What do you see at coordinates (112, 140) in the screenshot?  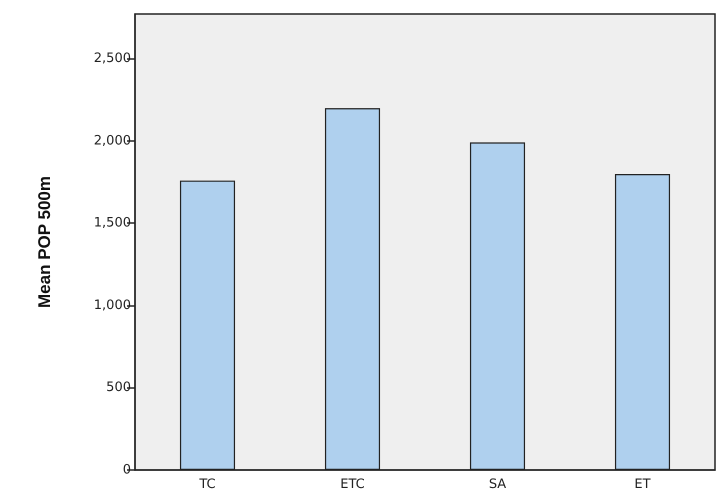 I see `y-tick-label: 2,000` at bounding box center [112, 140].